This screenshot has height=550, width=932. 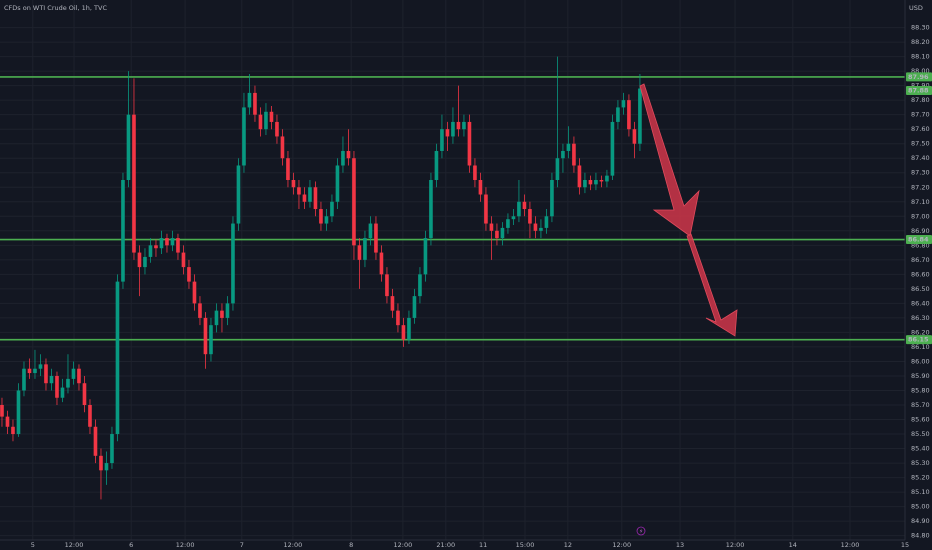 I want to click on arrow, so click(x=669, y=160).